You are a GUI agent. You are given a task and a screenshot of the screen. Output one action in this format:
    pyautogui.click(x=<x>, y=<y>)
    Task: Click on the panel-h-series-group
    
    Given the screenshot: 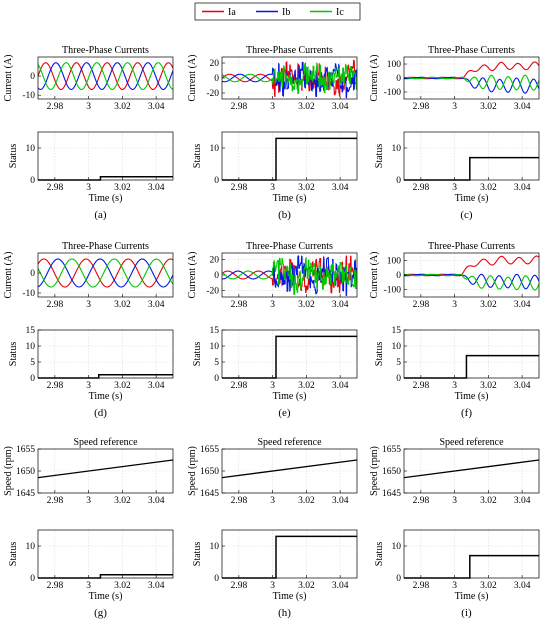 What is the action you would take?
    pyautogui.click(x=289, y=469)
    